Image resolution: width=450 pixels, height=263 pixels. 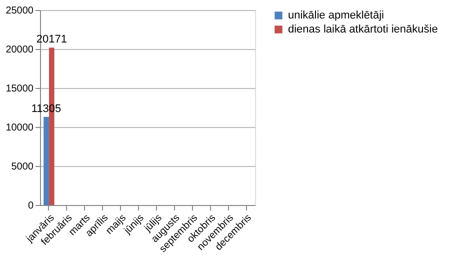 I want to click on y-tick-label: 0, so click(x=31, y=206).